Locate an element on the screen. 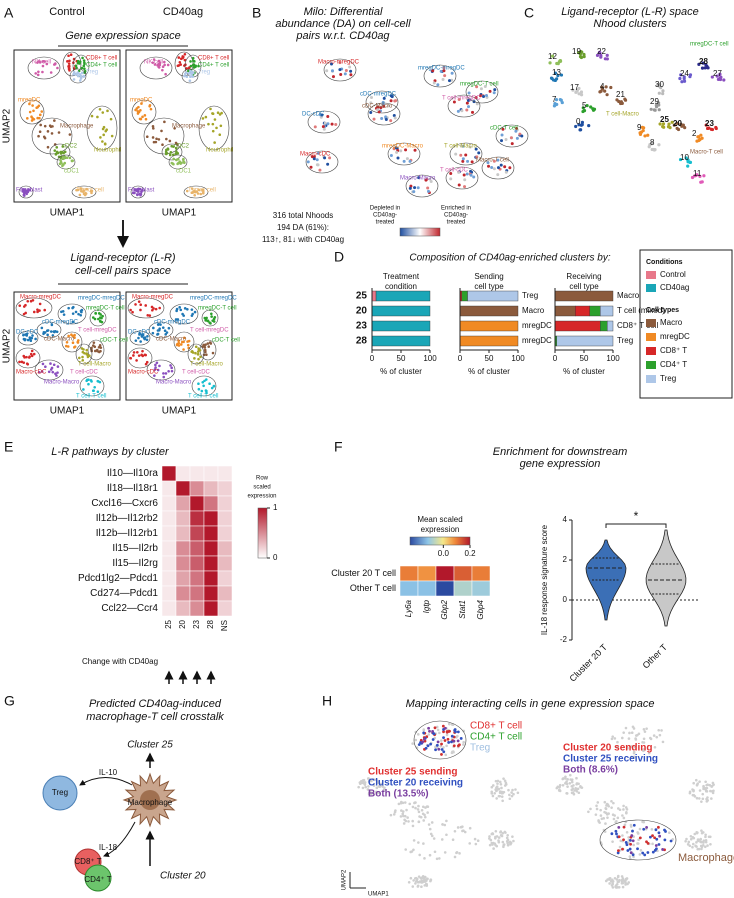  umap-box is located at coordinates (179, 346).